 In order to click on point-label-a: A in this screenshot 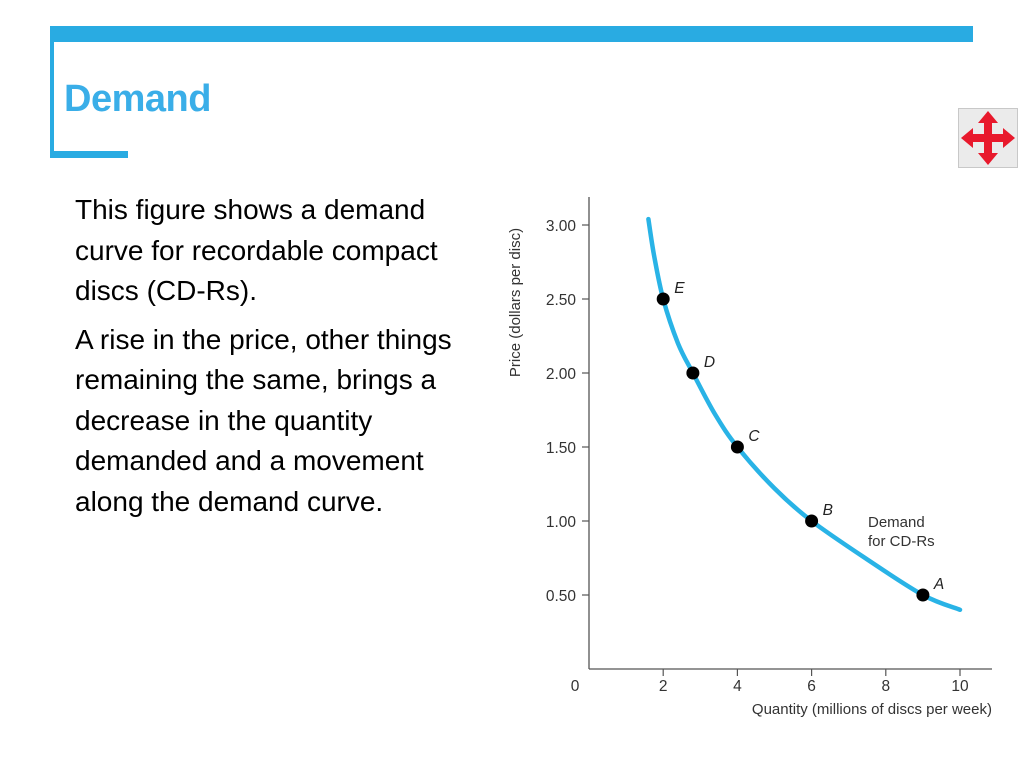, I will do `click(938, 584)`.